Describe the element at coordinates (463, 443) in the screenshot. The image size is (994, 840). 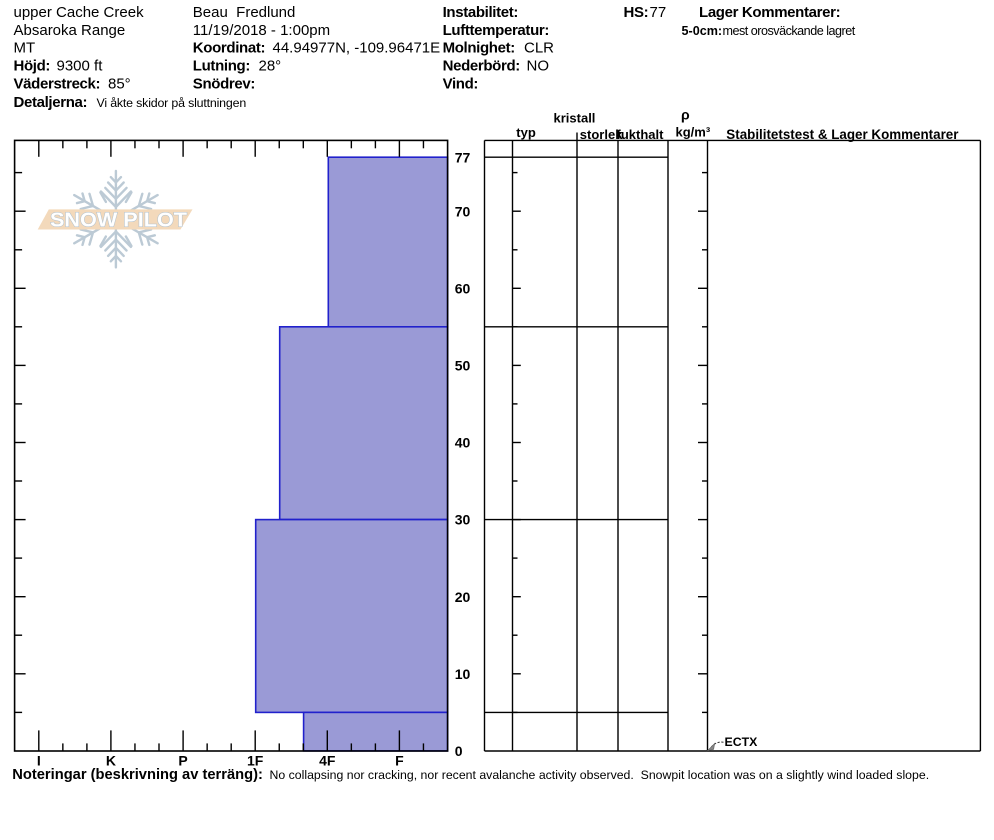
I see `svg-text: 40` at that location.